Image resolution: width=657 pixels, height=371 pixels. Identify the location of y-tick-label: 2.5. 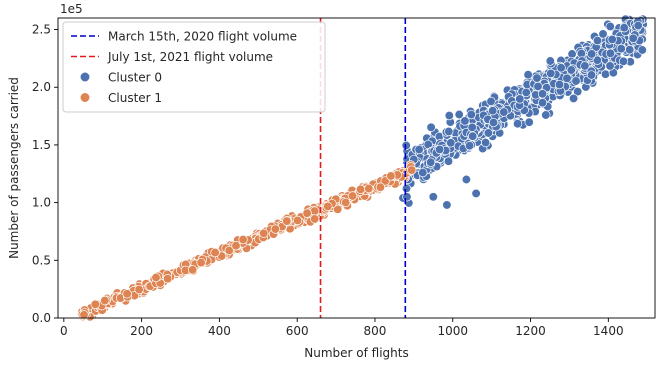
(41, 30).